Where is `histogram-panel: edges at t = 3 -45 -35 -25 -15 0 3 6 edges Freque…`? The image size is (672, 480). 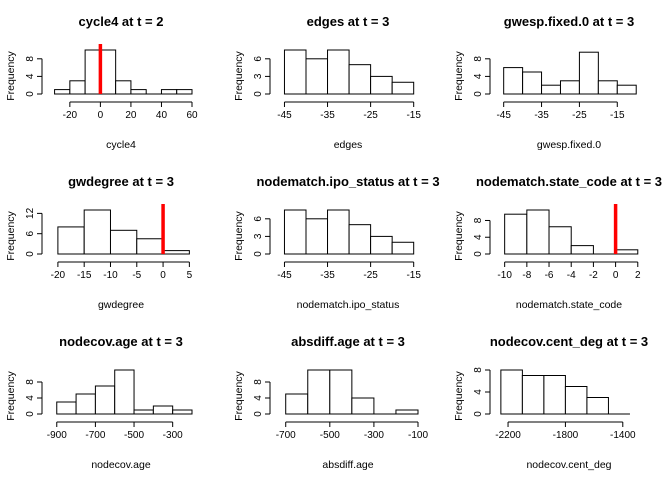
histogram-panel: edges at t = 3 -45 -35 -25 -15 0 3 6 edges Freque… is located at coordinates (327, 82).